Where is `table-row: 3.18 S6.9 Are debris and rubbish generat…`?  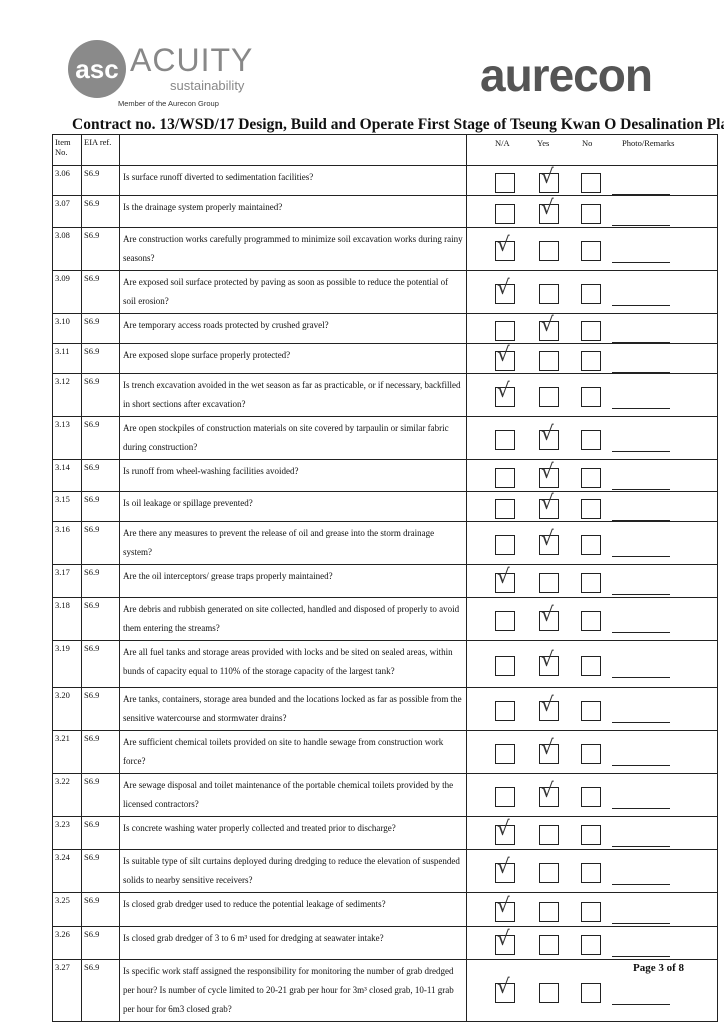
table-row: 3.18 S6.9 Are debris and rubbish generat… is located at coordinates (385, 619).